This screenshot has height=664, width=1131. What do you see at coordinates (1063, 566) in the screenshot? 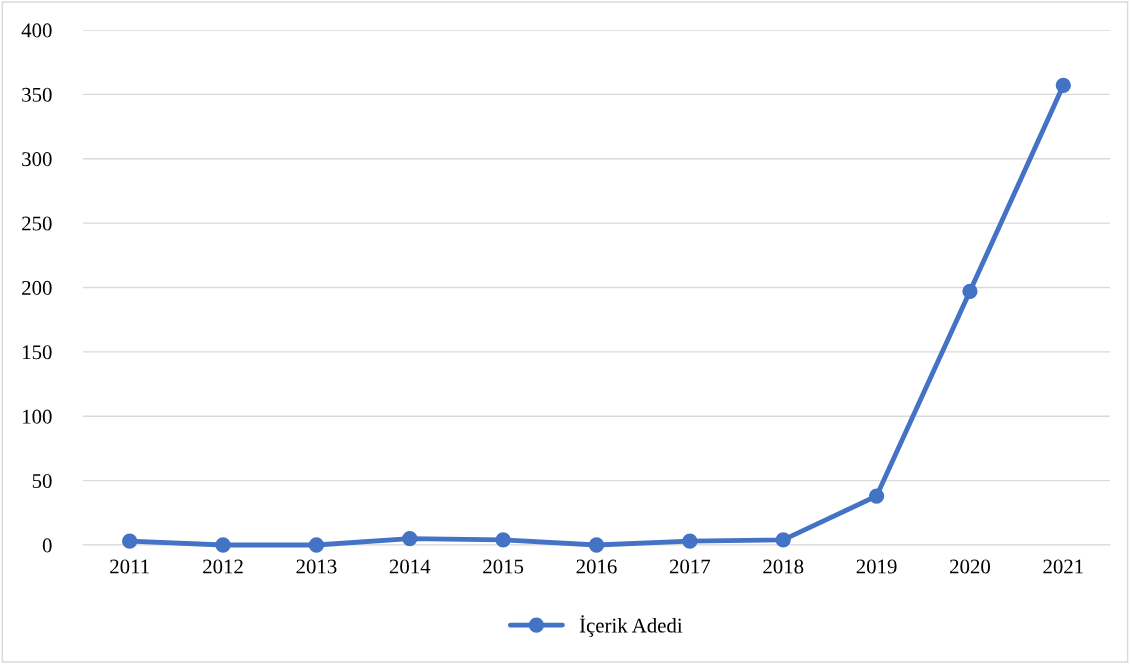
I see `x-tick-label: 2021` at bounding box center [1063, 566].